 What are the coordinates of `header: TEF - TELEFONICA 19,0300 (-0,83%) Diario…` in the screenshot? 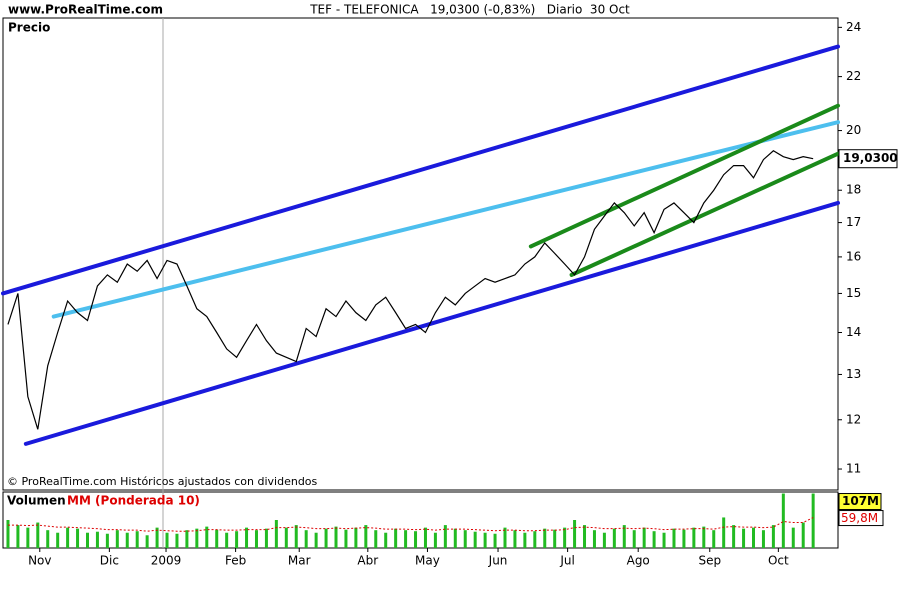 It's located at (469, 10).